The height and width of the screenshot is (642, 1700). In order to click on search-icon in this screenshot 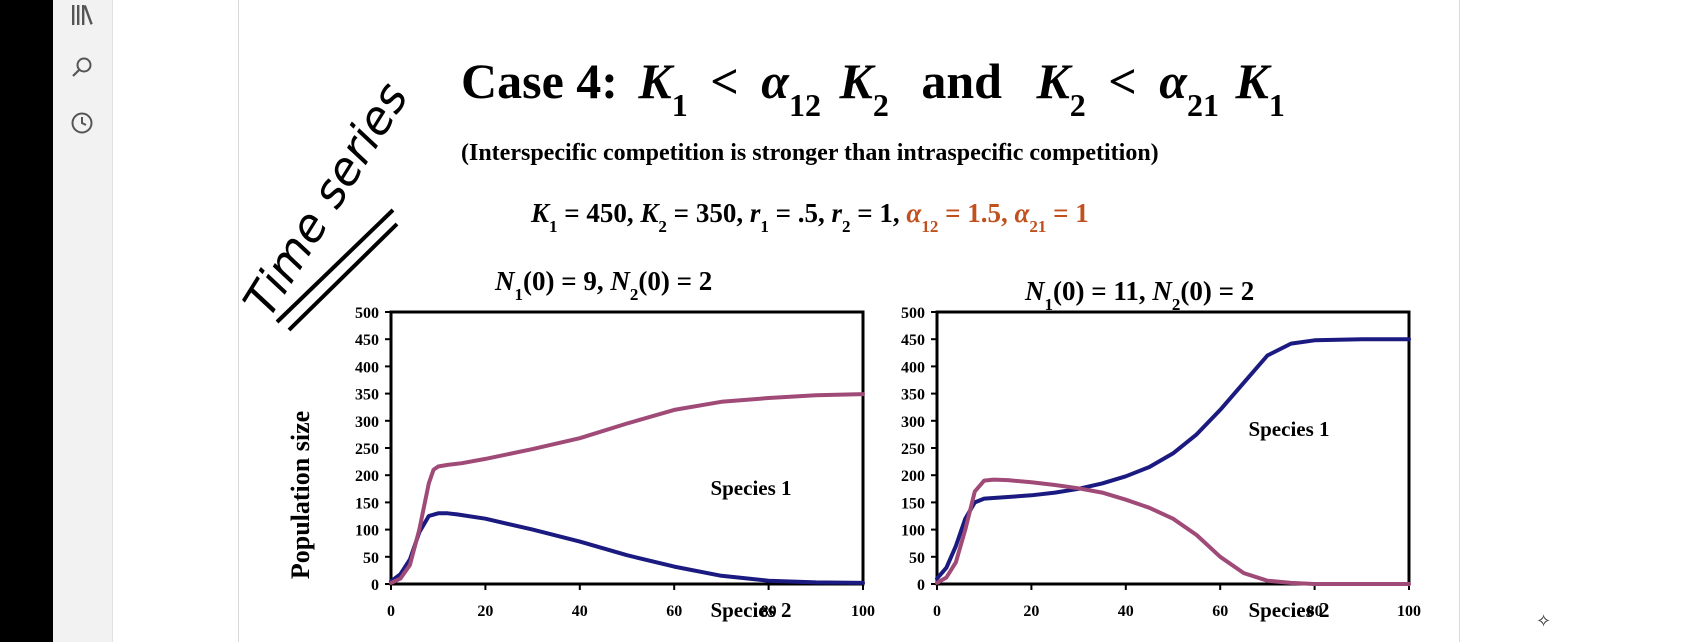, I will do `click(82, 68)`.